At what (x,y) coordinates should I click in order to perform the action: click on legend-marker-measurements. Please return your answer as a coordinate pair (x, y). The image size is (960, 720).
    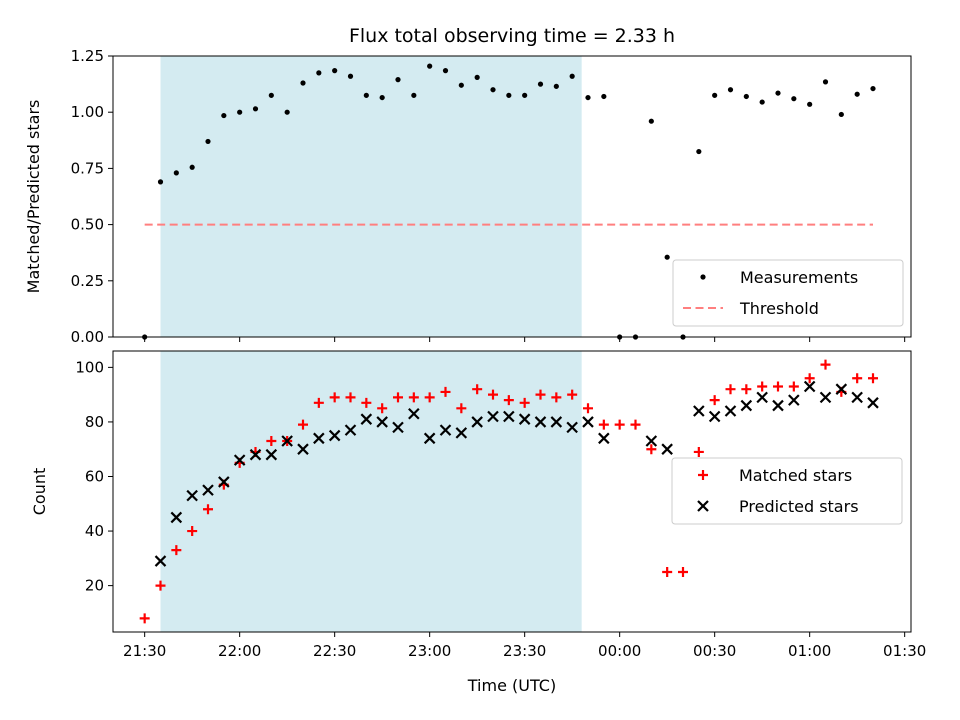
    Looking at the image, I should click on (703, 277).